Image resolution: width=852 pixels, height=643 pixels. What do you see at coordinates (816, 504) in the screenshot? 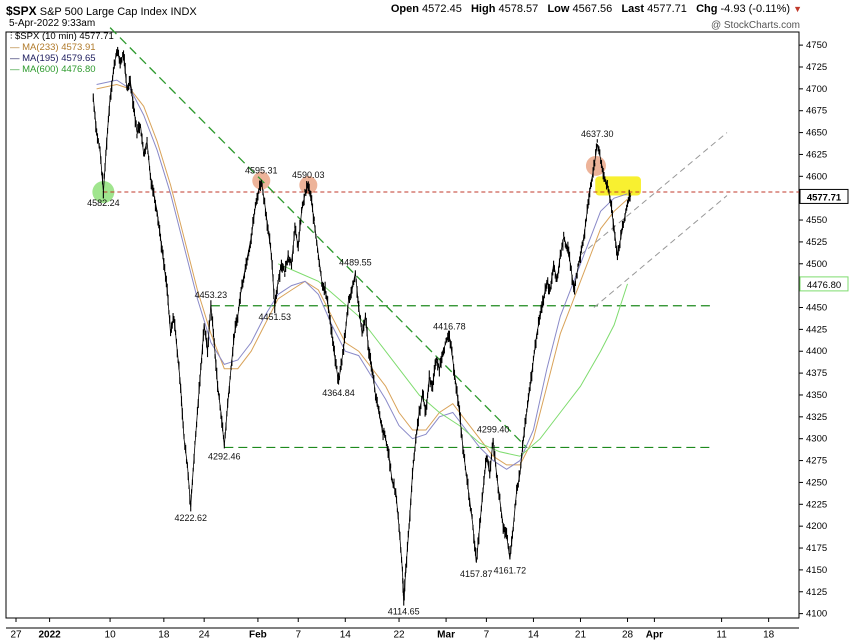
I see `y-tick-label: 4225` at bounding box center [816, 504].